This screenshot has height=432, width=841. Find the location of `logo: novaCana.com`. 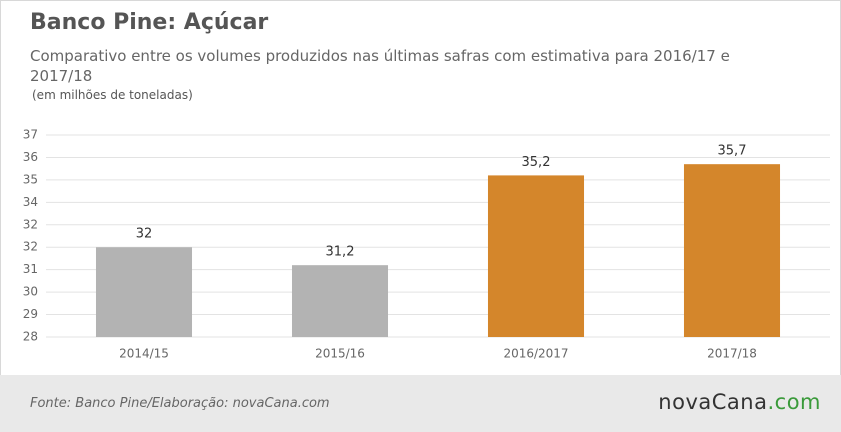

logo: novaCana.com is located at coordinates (739, 402).